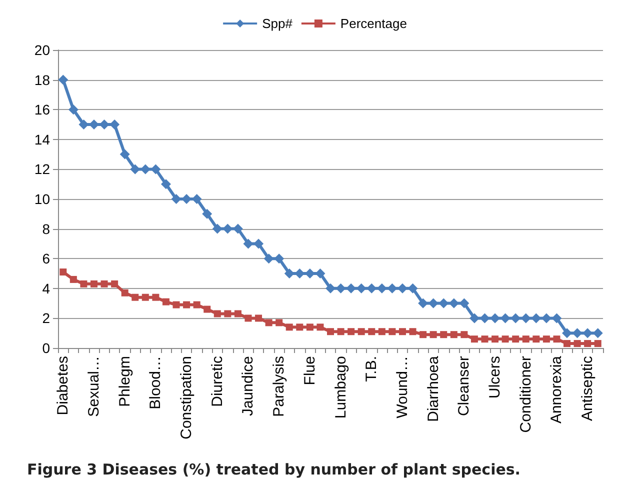  What do you see at coordinates (217, 381) in the screenshot?
I see `x-tick-label: Diuretic` at bounding box center [217, 381].